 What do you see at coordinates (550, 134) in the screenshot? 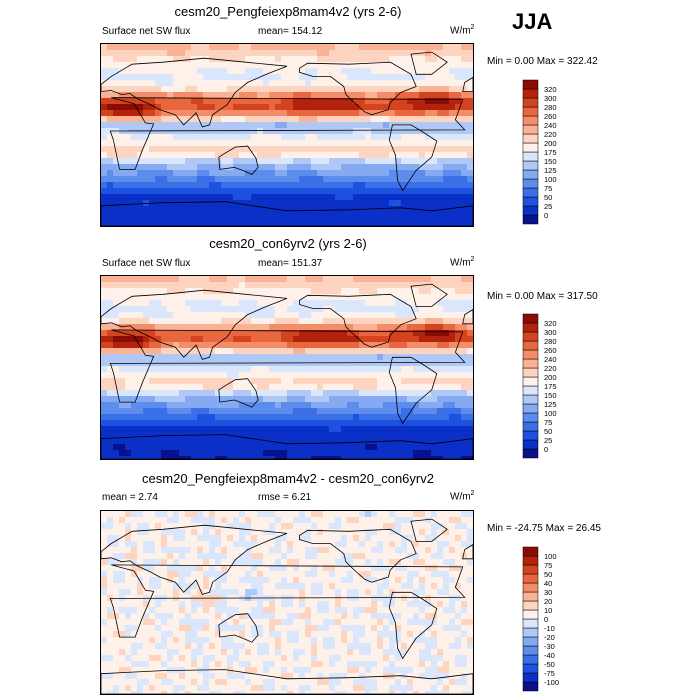
I see `colorbar-tick-label: 220` at bounding box center [550, 134].